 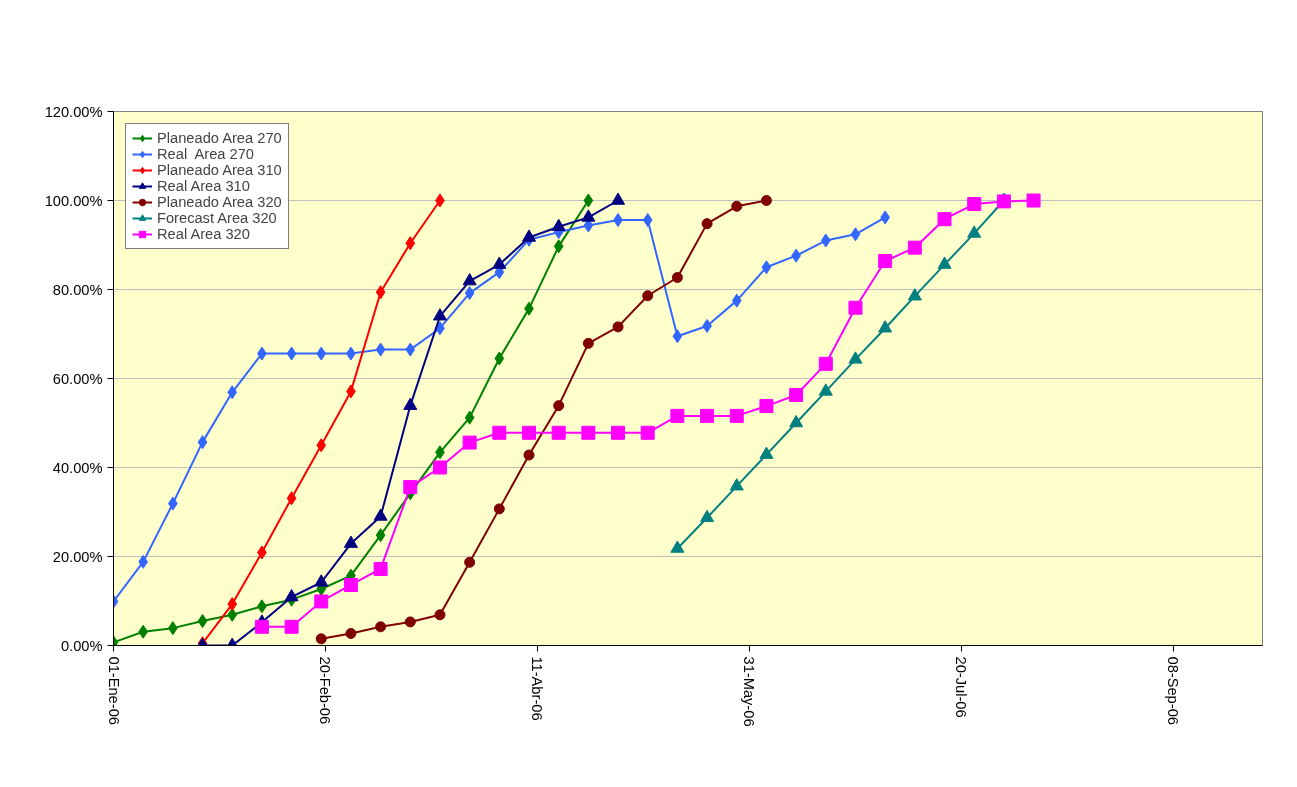 I want to click on legend-label: Forecast Area 320, so click(x=217, y=218).